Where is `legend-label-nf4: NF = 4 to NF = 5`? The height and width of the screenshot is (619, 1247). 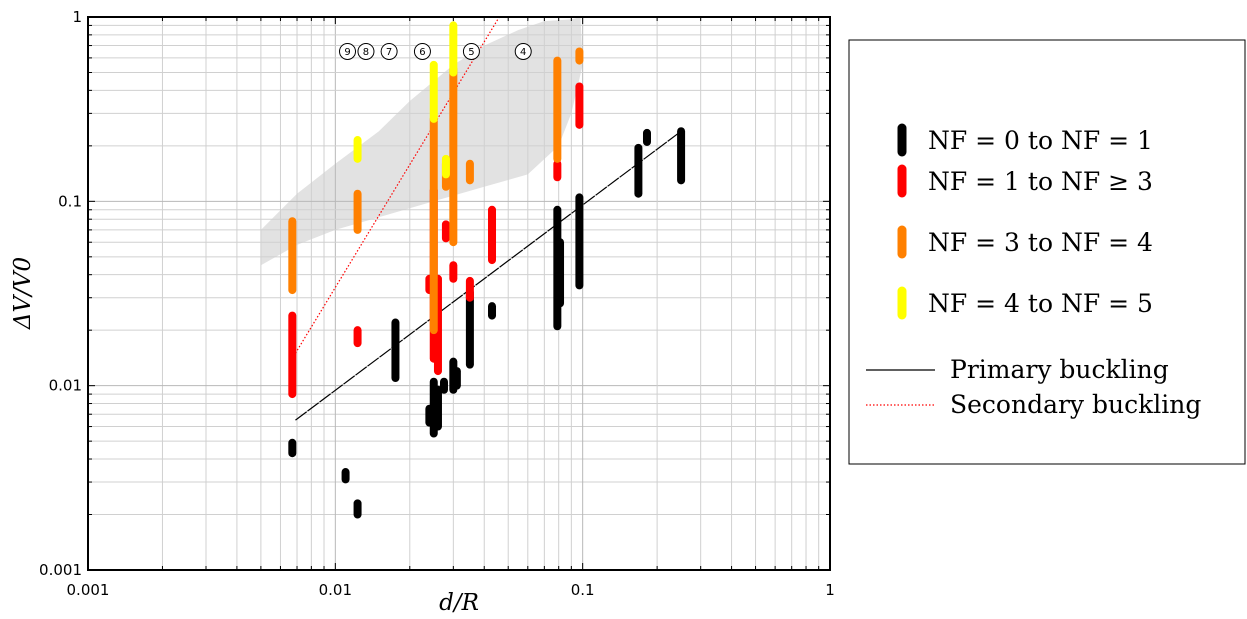 legend-label-nf4: NF = 4 to NF = 5 is located at coordinates (1040, 303).